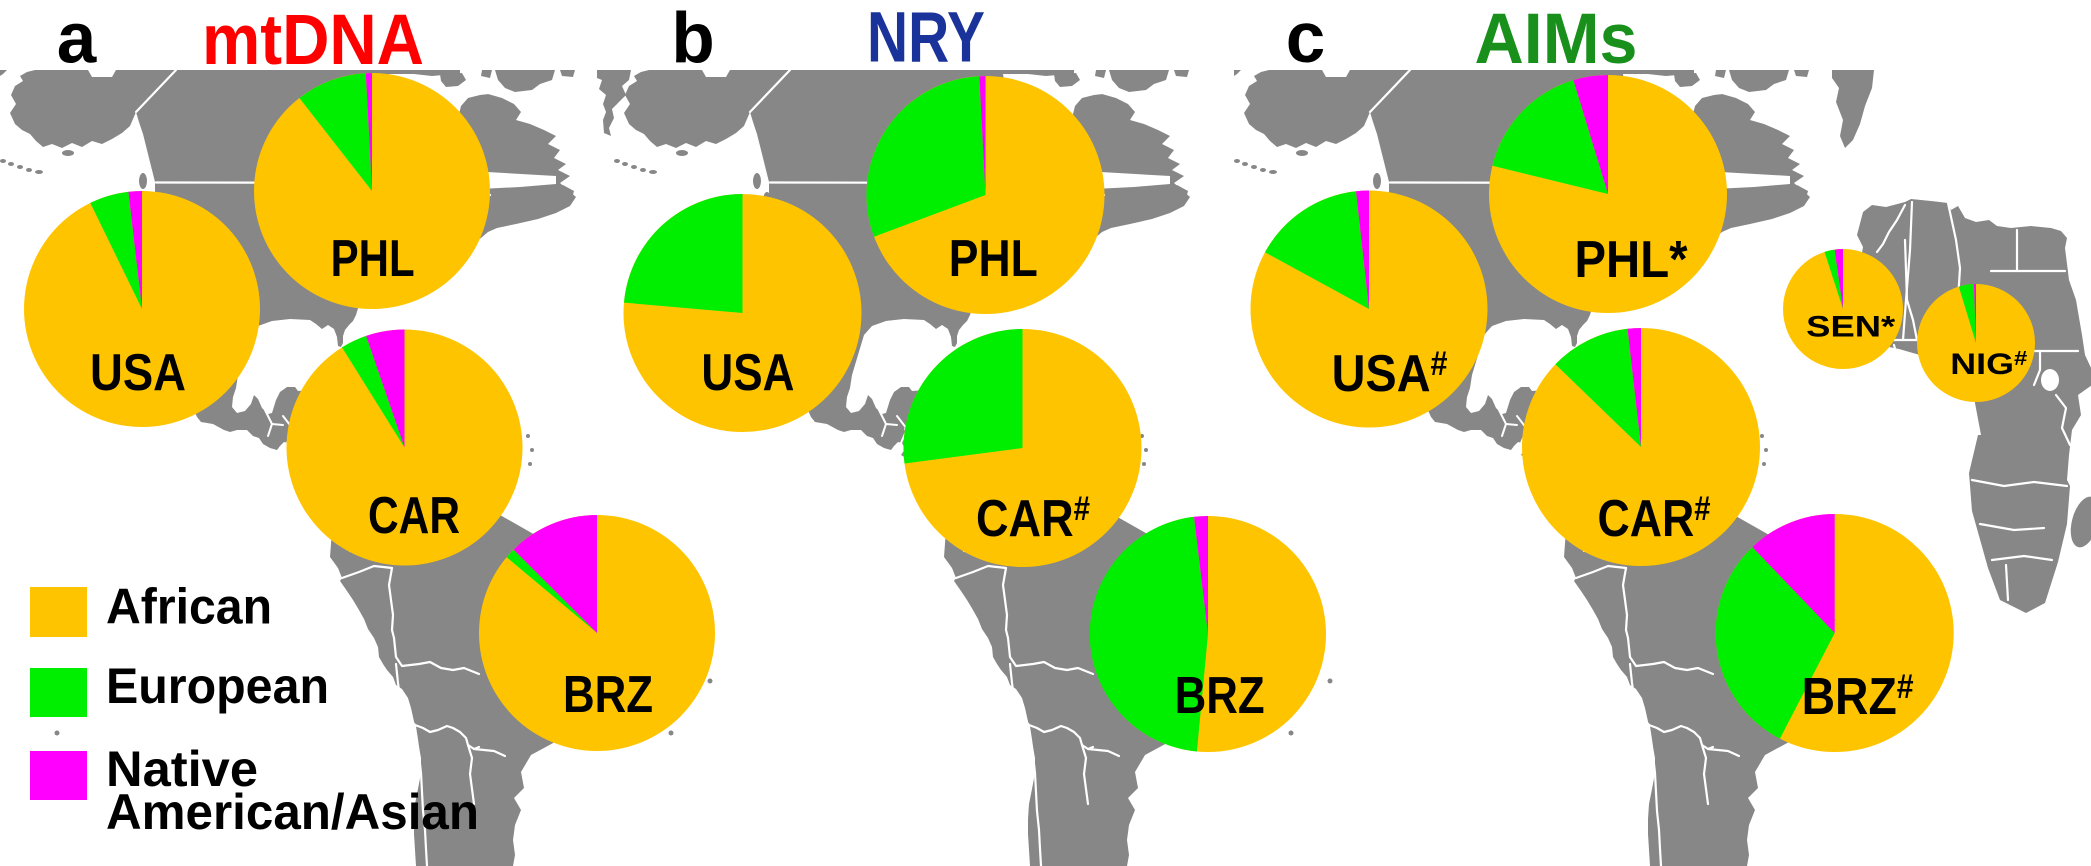  Describe the element at coordinates (189, 607) in the screenshot. I see `svg-text: African` at that location.